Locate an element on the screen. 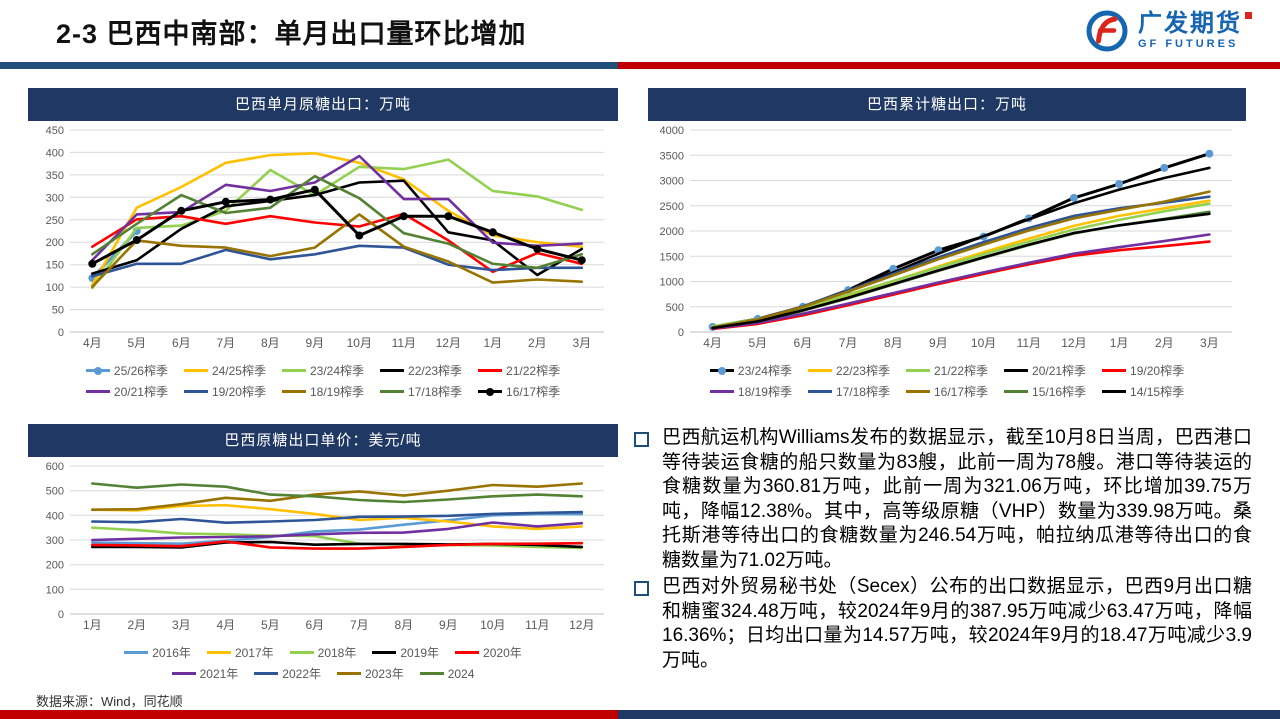 Image resolution: width=1280 pixels, height=719 pixels. svg-text: 9月 is located at coordinates (938, 343).